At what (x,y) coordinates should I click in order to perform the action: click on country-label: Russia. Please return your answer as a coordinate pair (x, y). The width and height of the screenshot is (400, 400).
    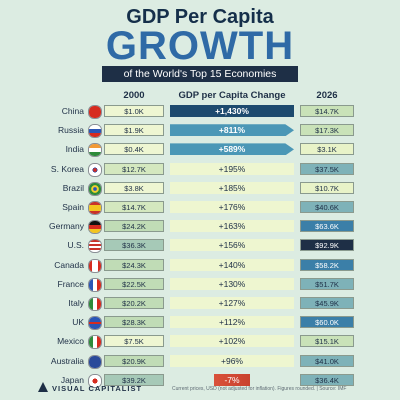
    Looking at the image, I should click on (71, 130).